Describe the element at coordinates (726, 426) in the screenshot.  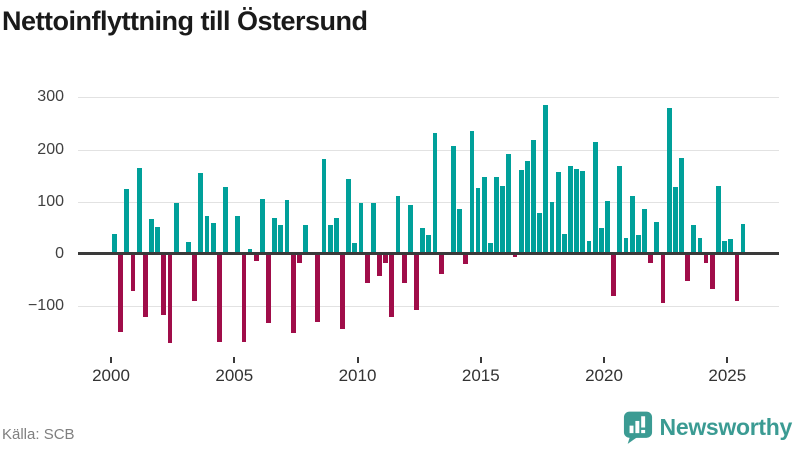
I see `newsworthy-wordmark: Newsworthy` at that location.